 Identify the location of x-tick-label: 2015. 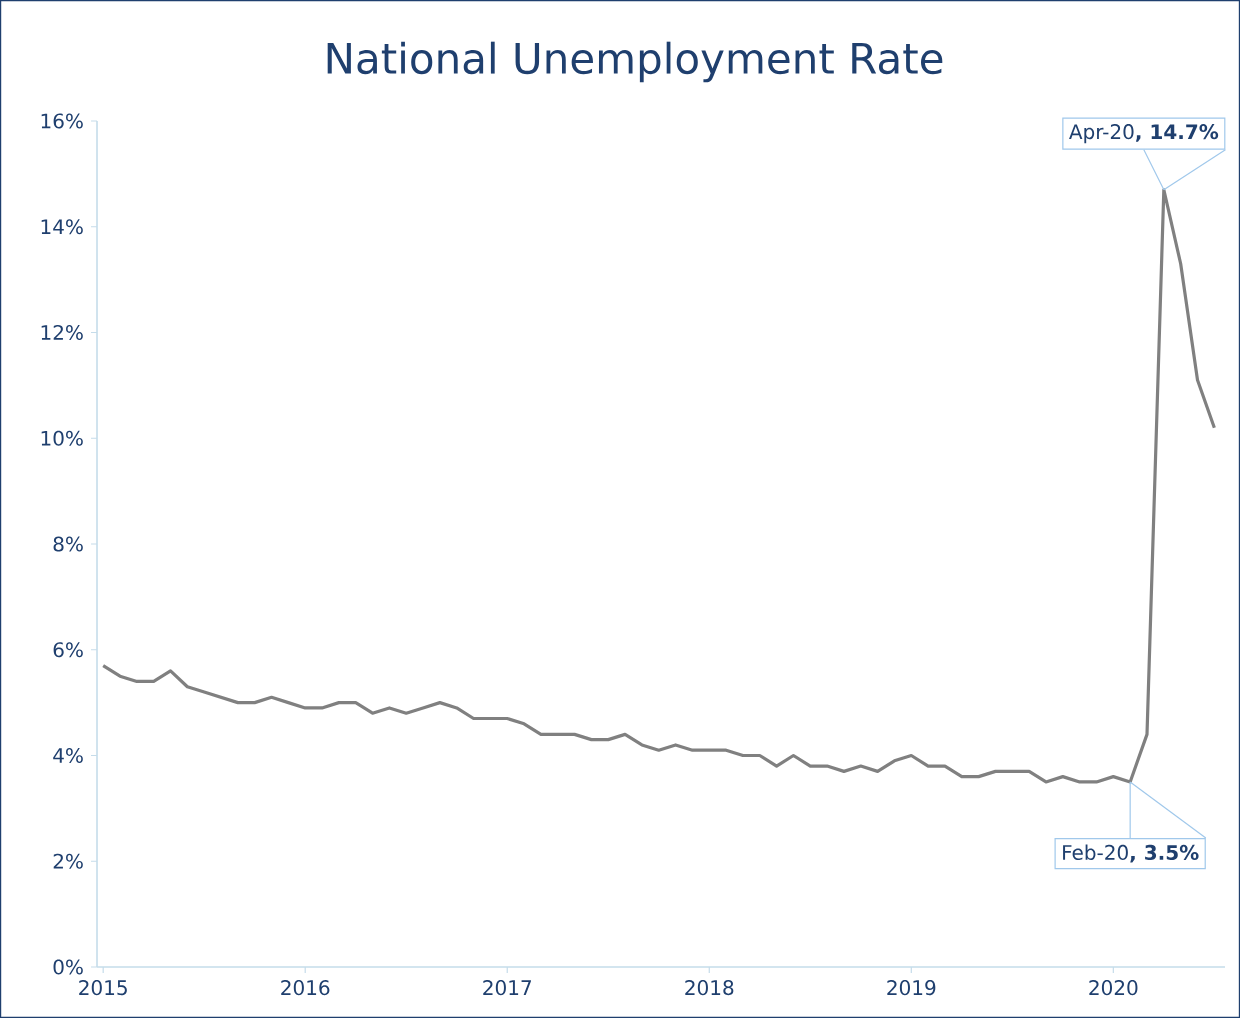
(103, 988).